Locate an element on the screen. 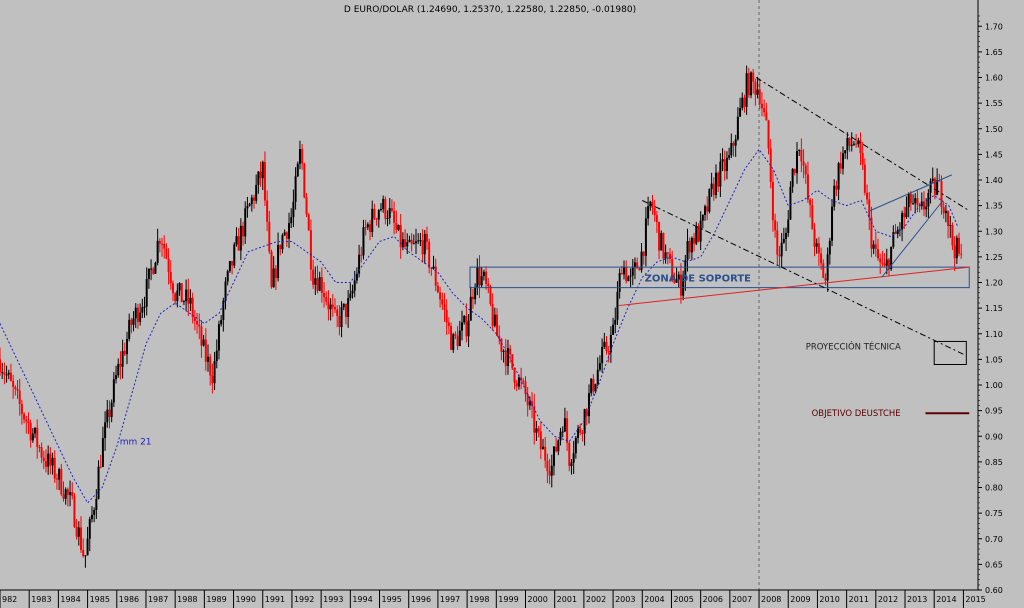 The image size is (1024, 608). y-tick-label: 0.80 is located at coordinates (994, 488).